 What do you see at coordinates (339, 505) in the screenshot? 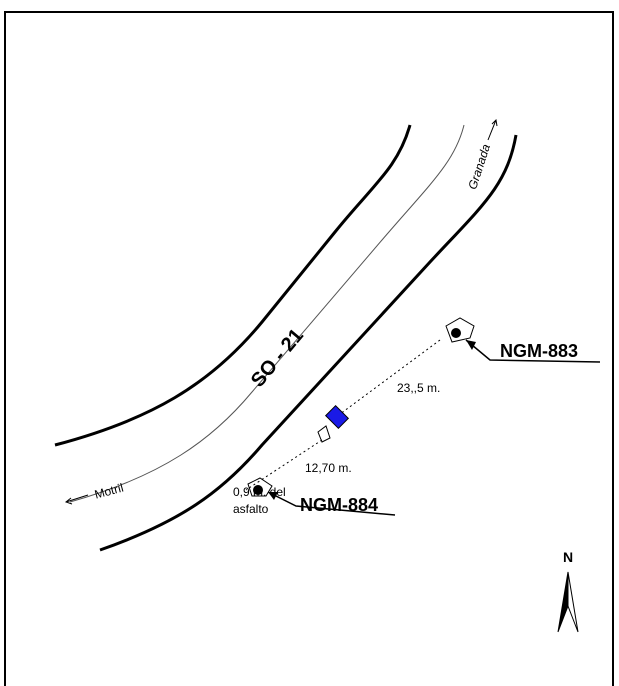
I see `marker-label: NGM-884` at bounding box center [339, 505].